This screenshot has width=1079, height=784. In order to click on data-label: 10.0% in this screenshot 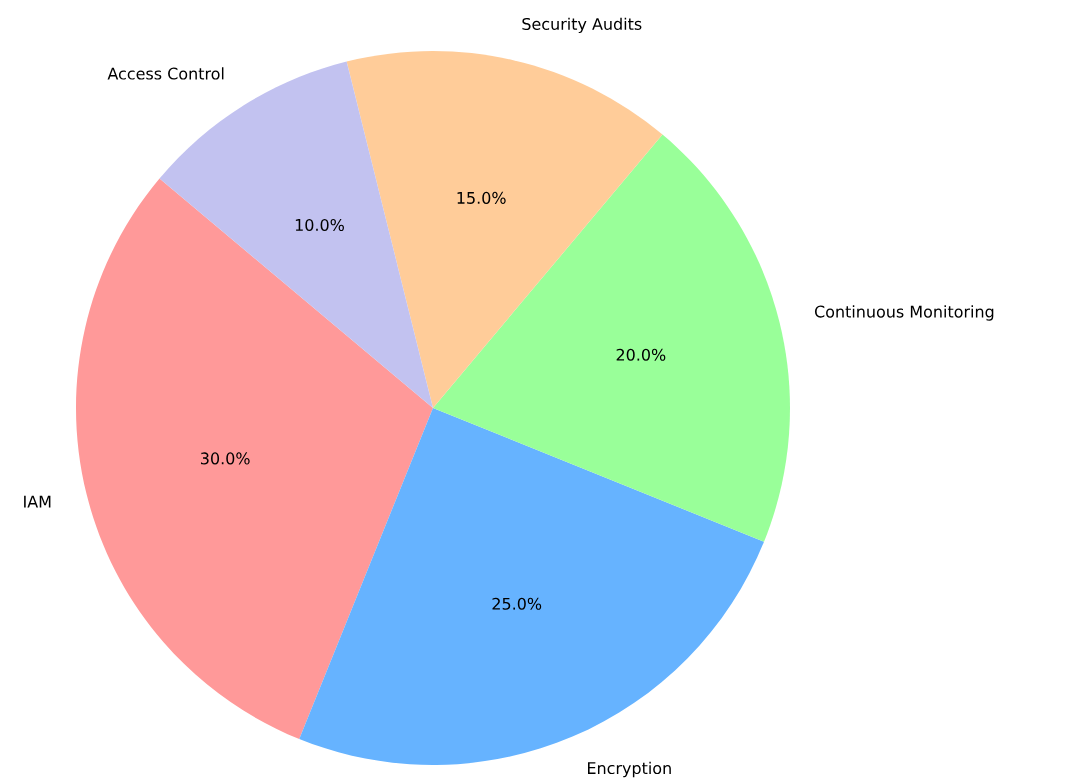, I will do `click(319, 224)`.